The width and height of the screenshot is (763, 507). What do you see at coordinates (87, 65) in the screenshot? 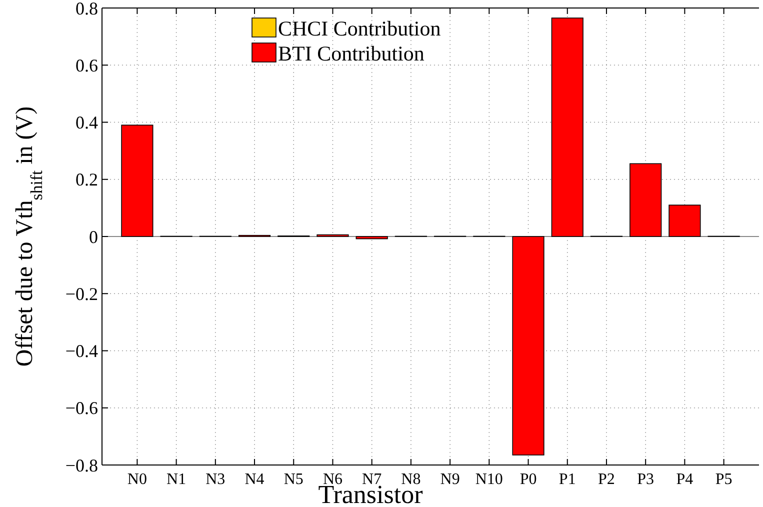
I see `y-tick-label: 0.6` at bounding box center [87, 65].